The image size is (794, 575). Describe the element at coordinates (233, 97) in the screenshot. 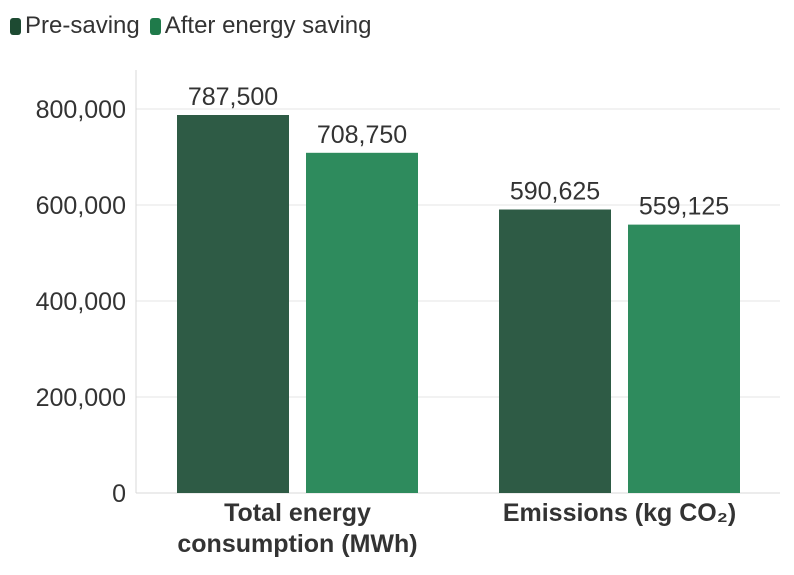

I see `data-label-pre-saving: 787,500` at that location.